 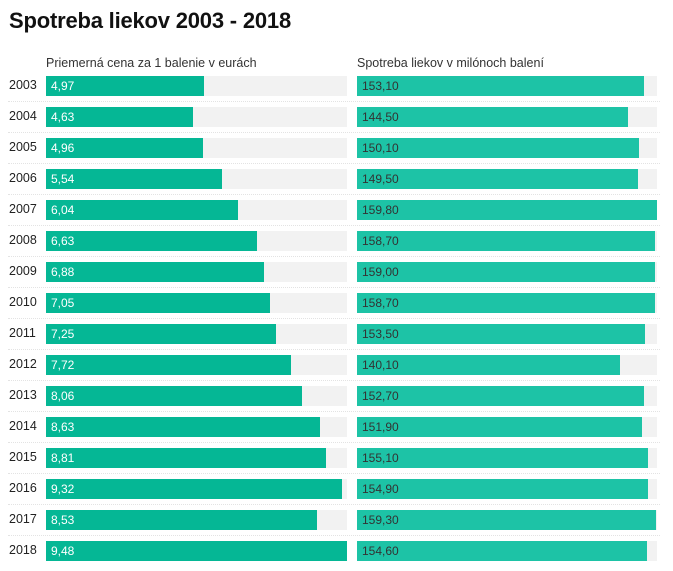 What do you see at coordinates (380, 551) in the screenshot?
I see `consumption-value-label: 154,60` at bounding box center [380, 551].